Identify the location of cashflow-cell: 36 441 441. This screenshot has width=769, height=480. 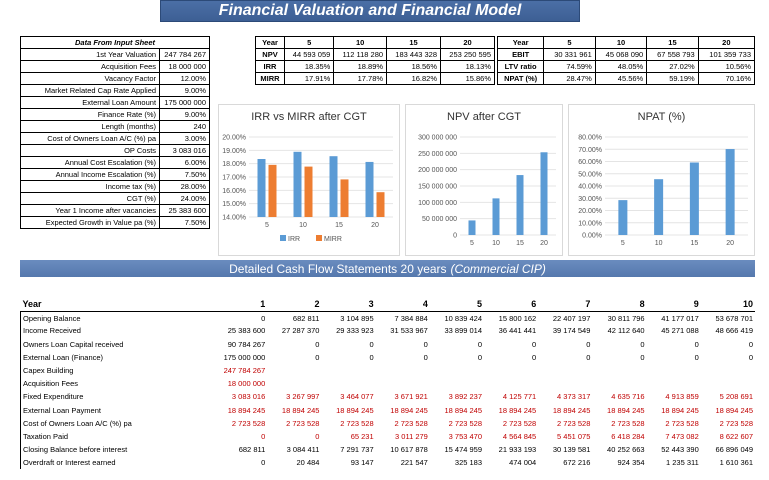
(517, 331).